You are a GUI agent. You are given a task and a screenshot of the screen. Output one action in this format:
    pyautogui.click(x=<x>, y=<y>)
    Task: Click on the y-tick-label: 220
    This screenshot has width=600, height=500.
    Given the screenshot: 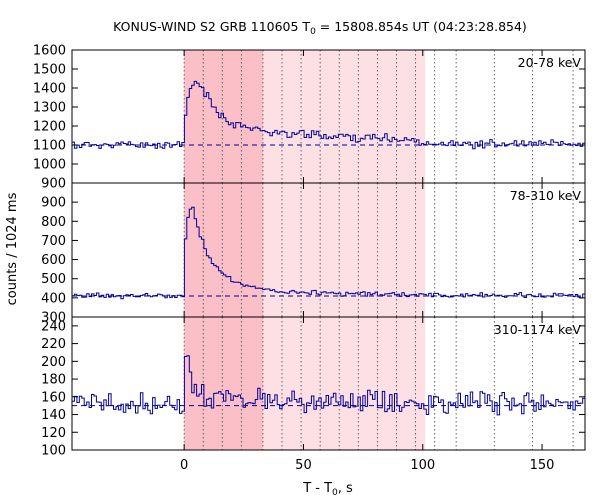 What is the action you would take?
    pyautogui.click(x=53, y=344)
    